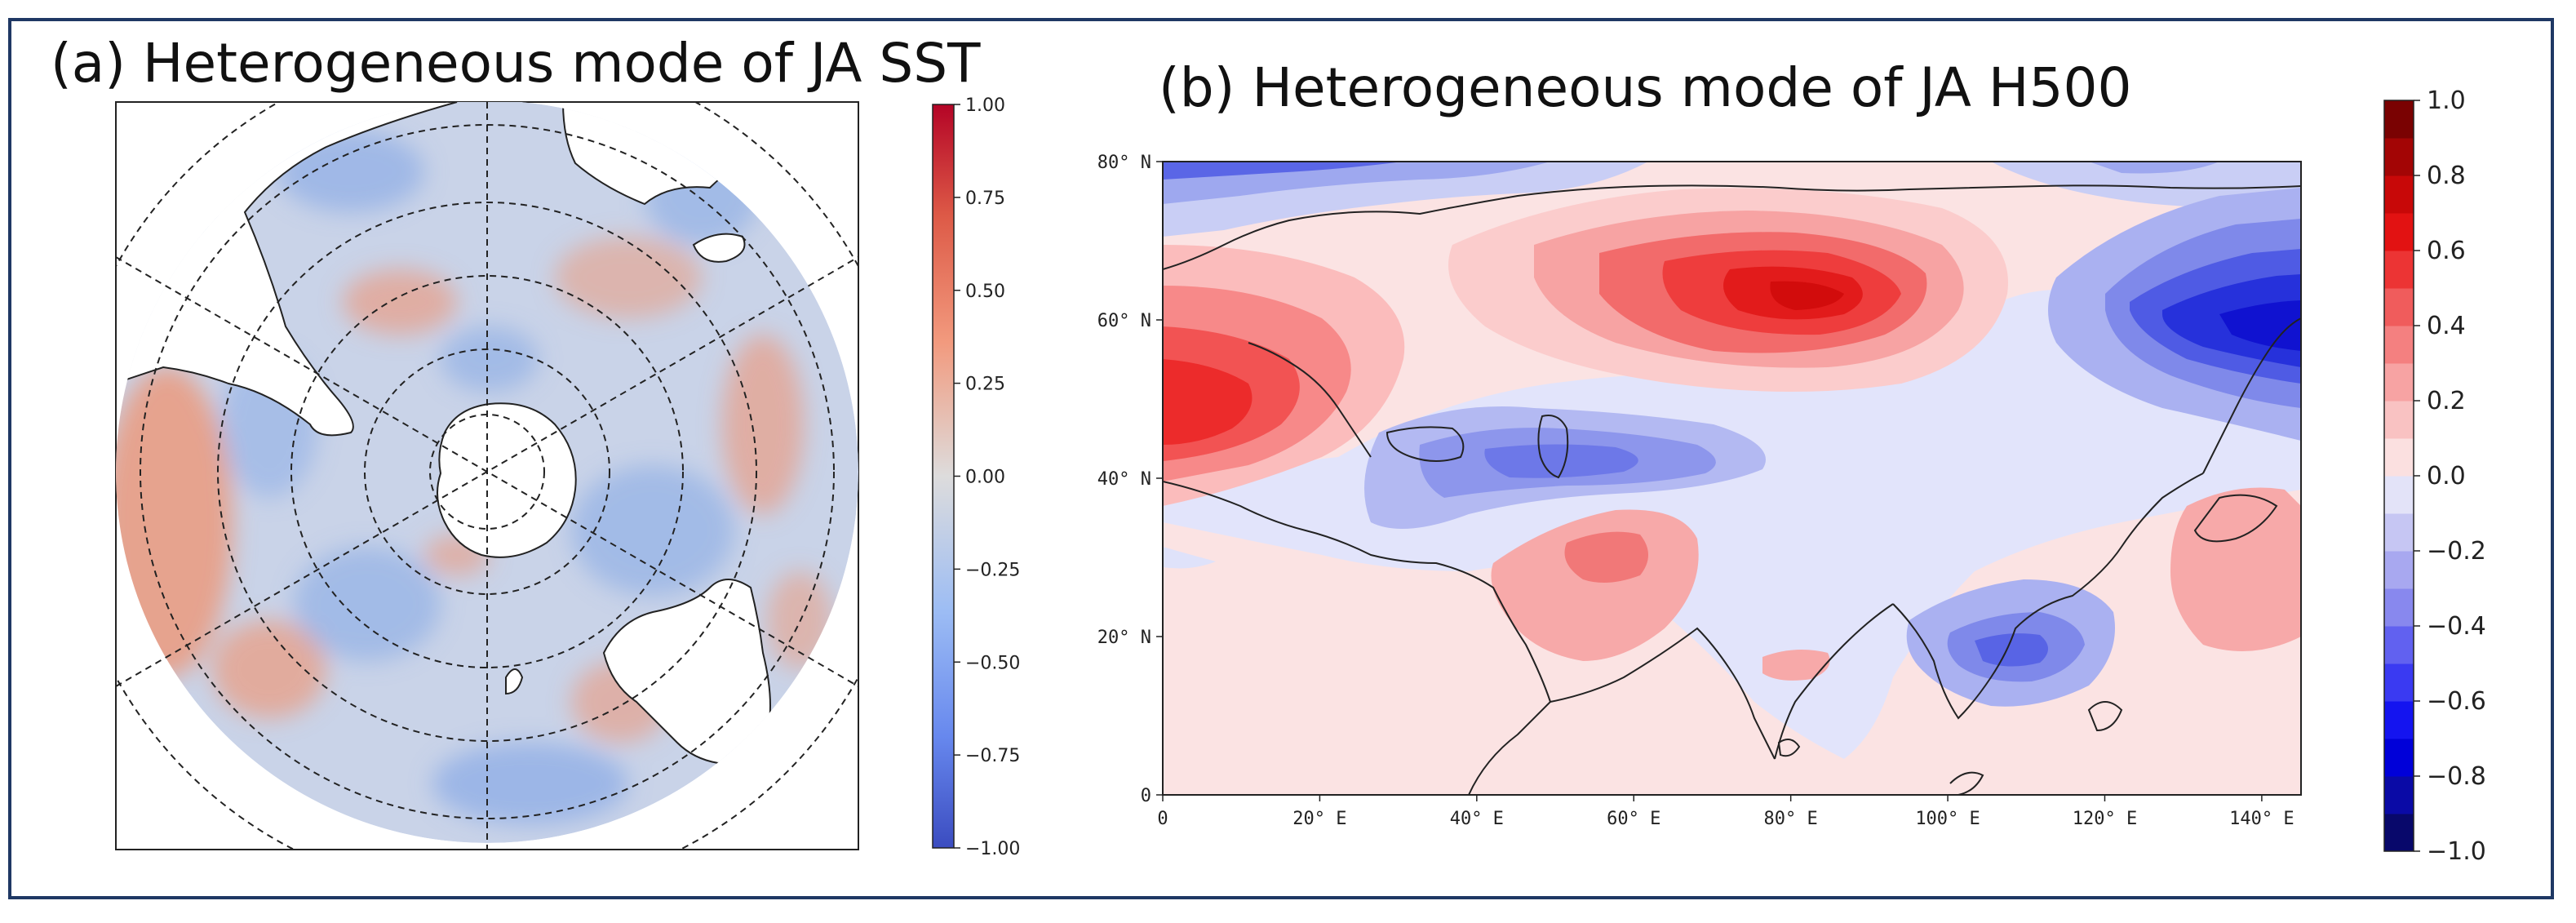 Image resolution: width=2576 pixels, height=923 pixels. What do you see at coordinates (1124, 163) in the screenshot?
I see `y-tick-label: 80° N` at bounding box center [1124, 163].